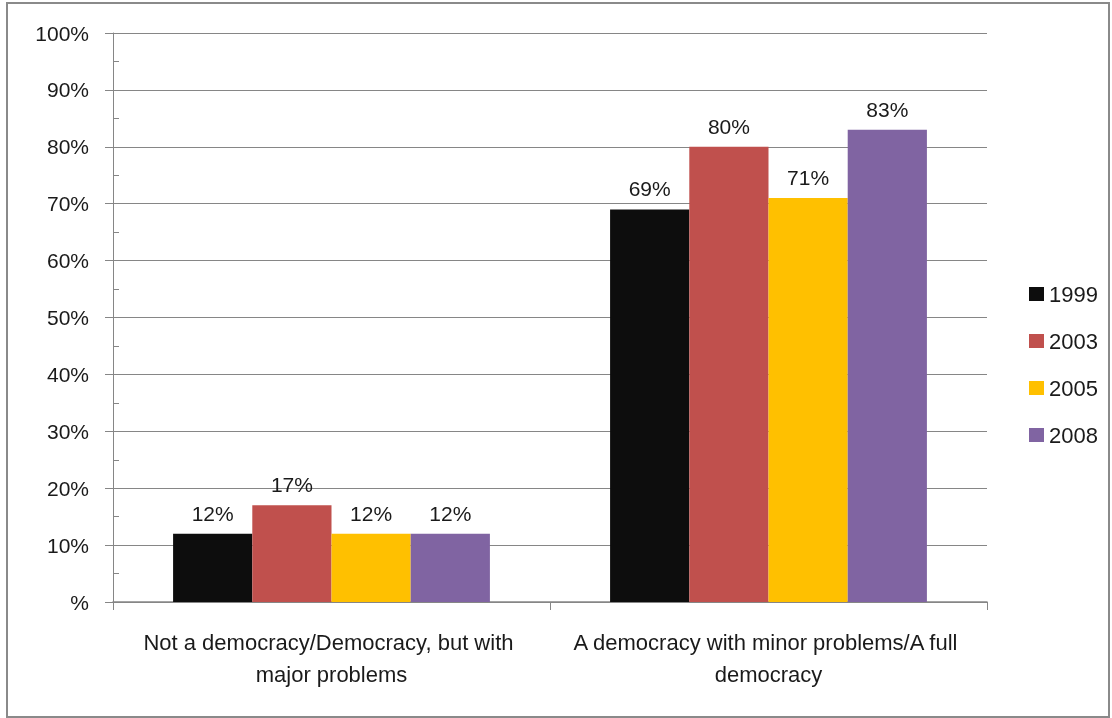  Describe the element at coordinates (79, 602) in the screenshot. I see `y-tick-label: %` at that location.